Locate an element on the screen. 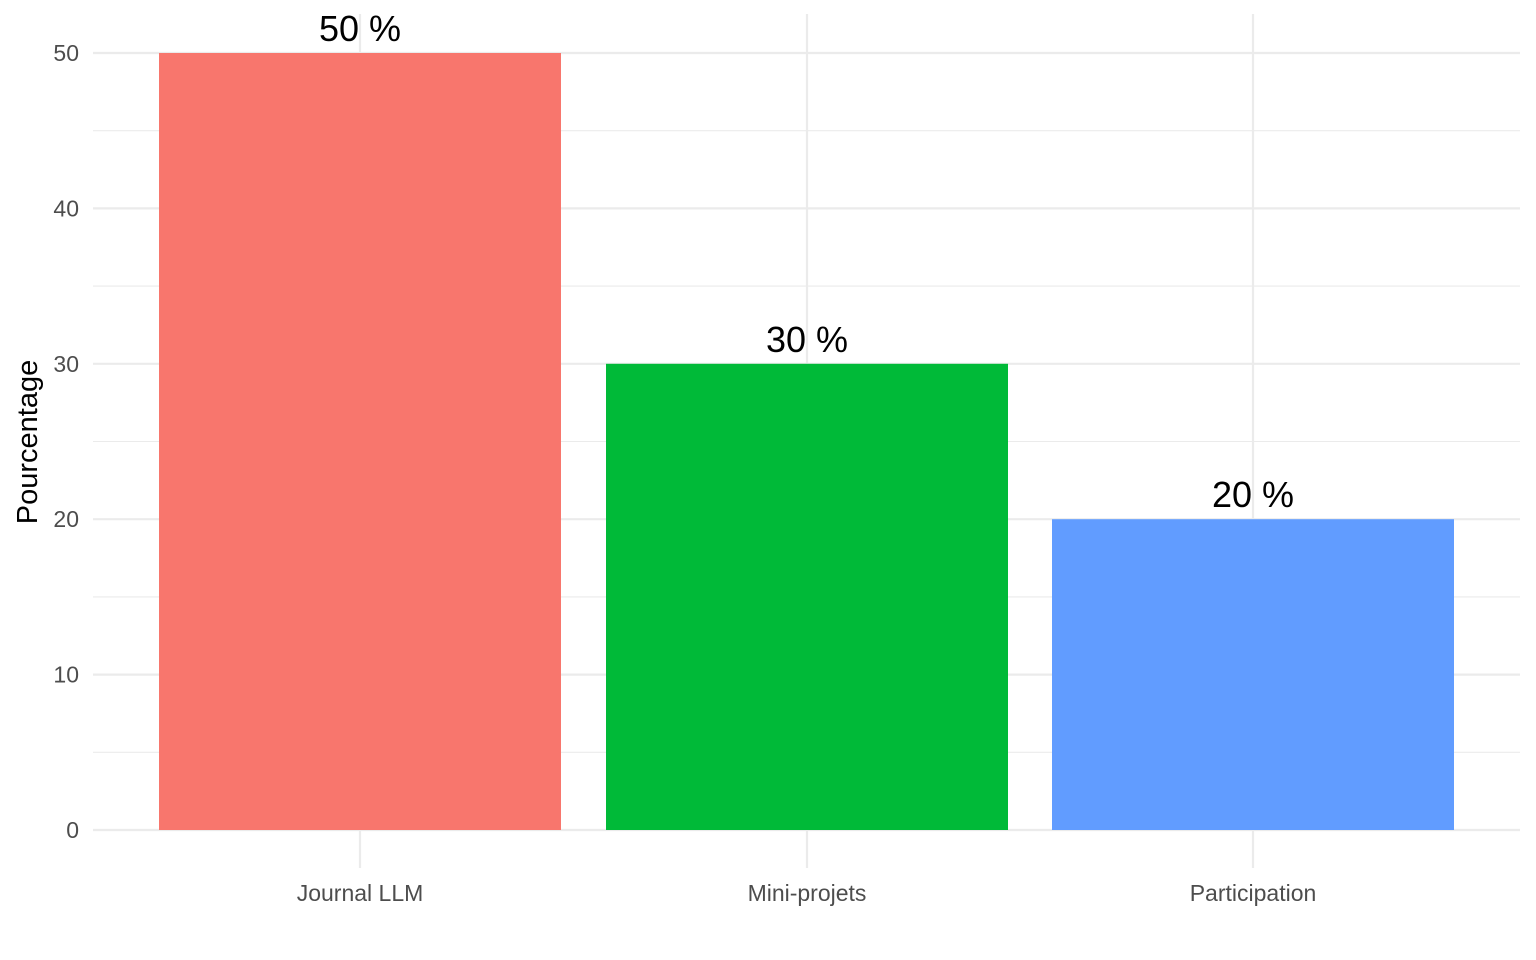  y-tick-label: 20 is located at coordinates (66, 519).